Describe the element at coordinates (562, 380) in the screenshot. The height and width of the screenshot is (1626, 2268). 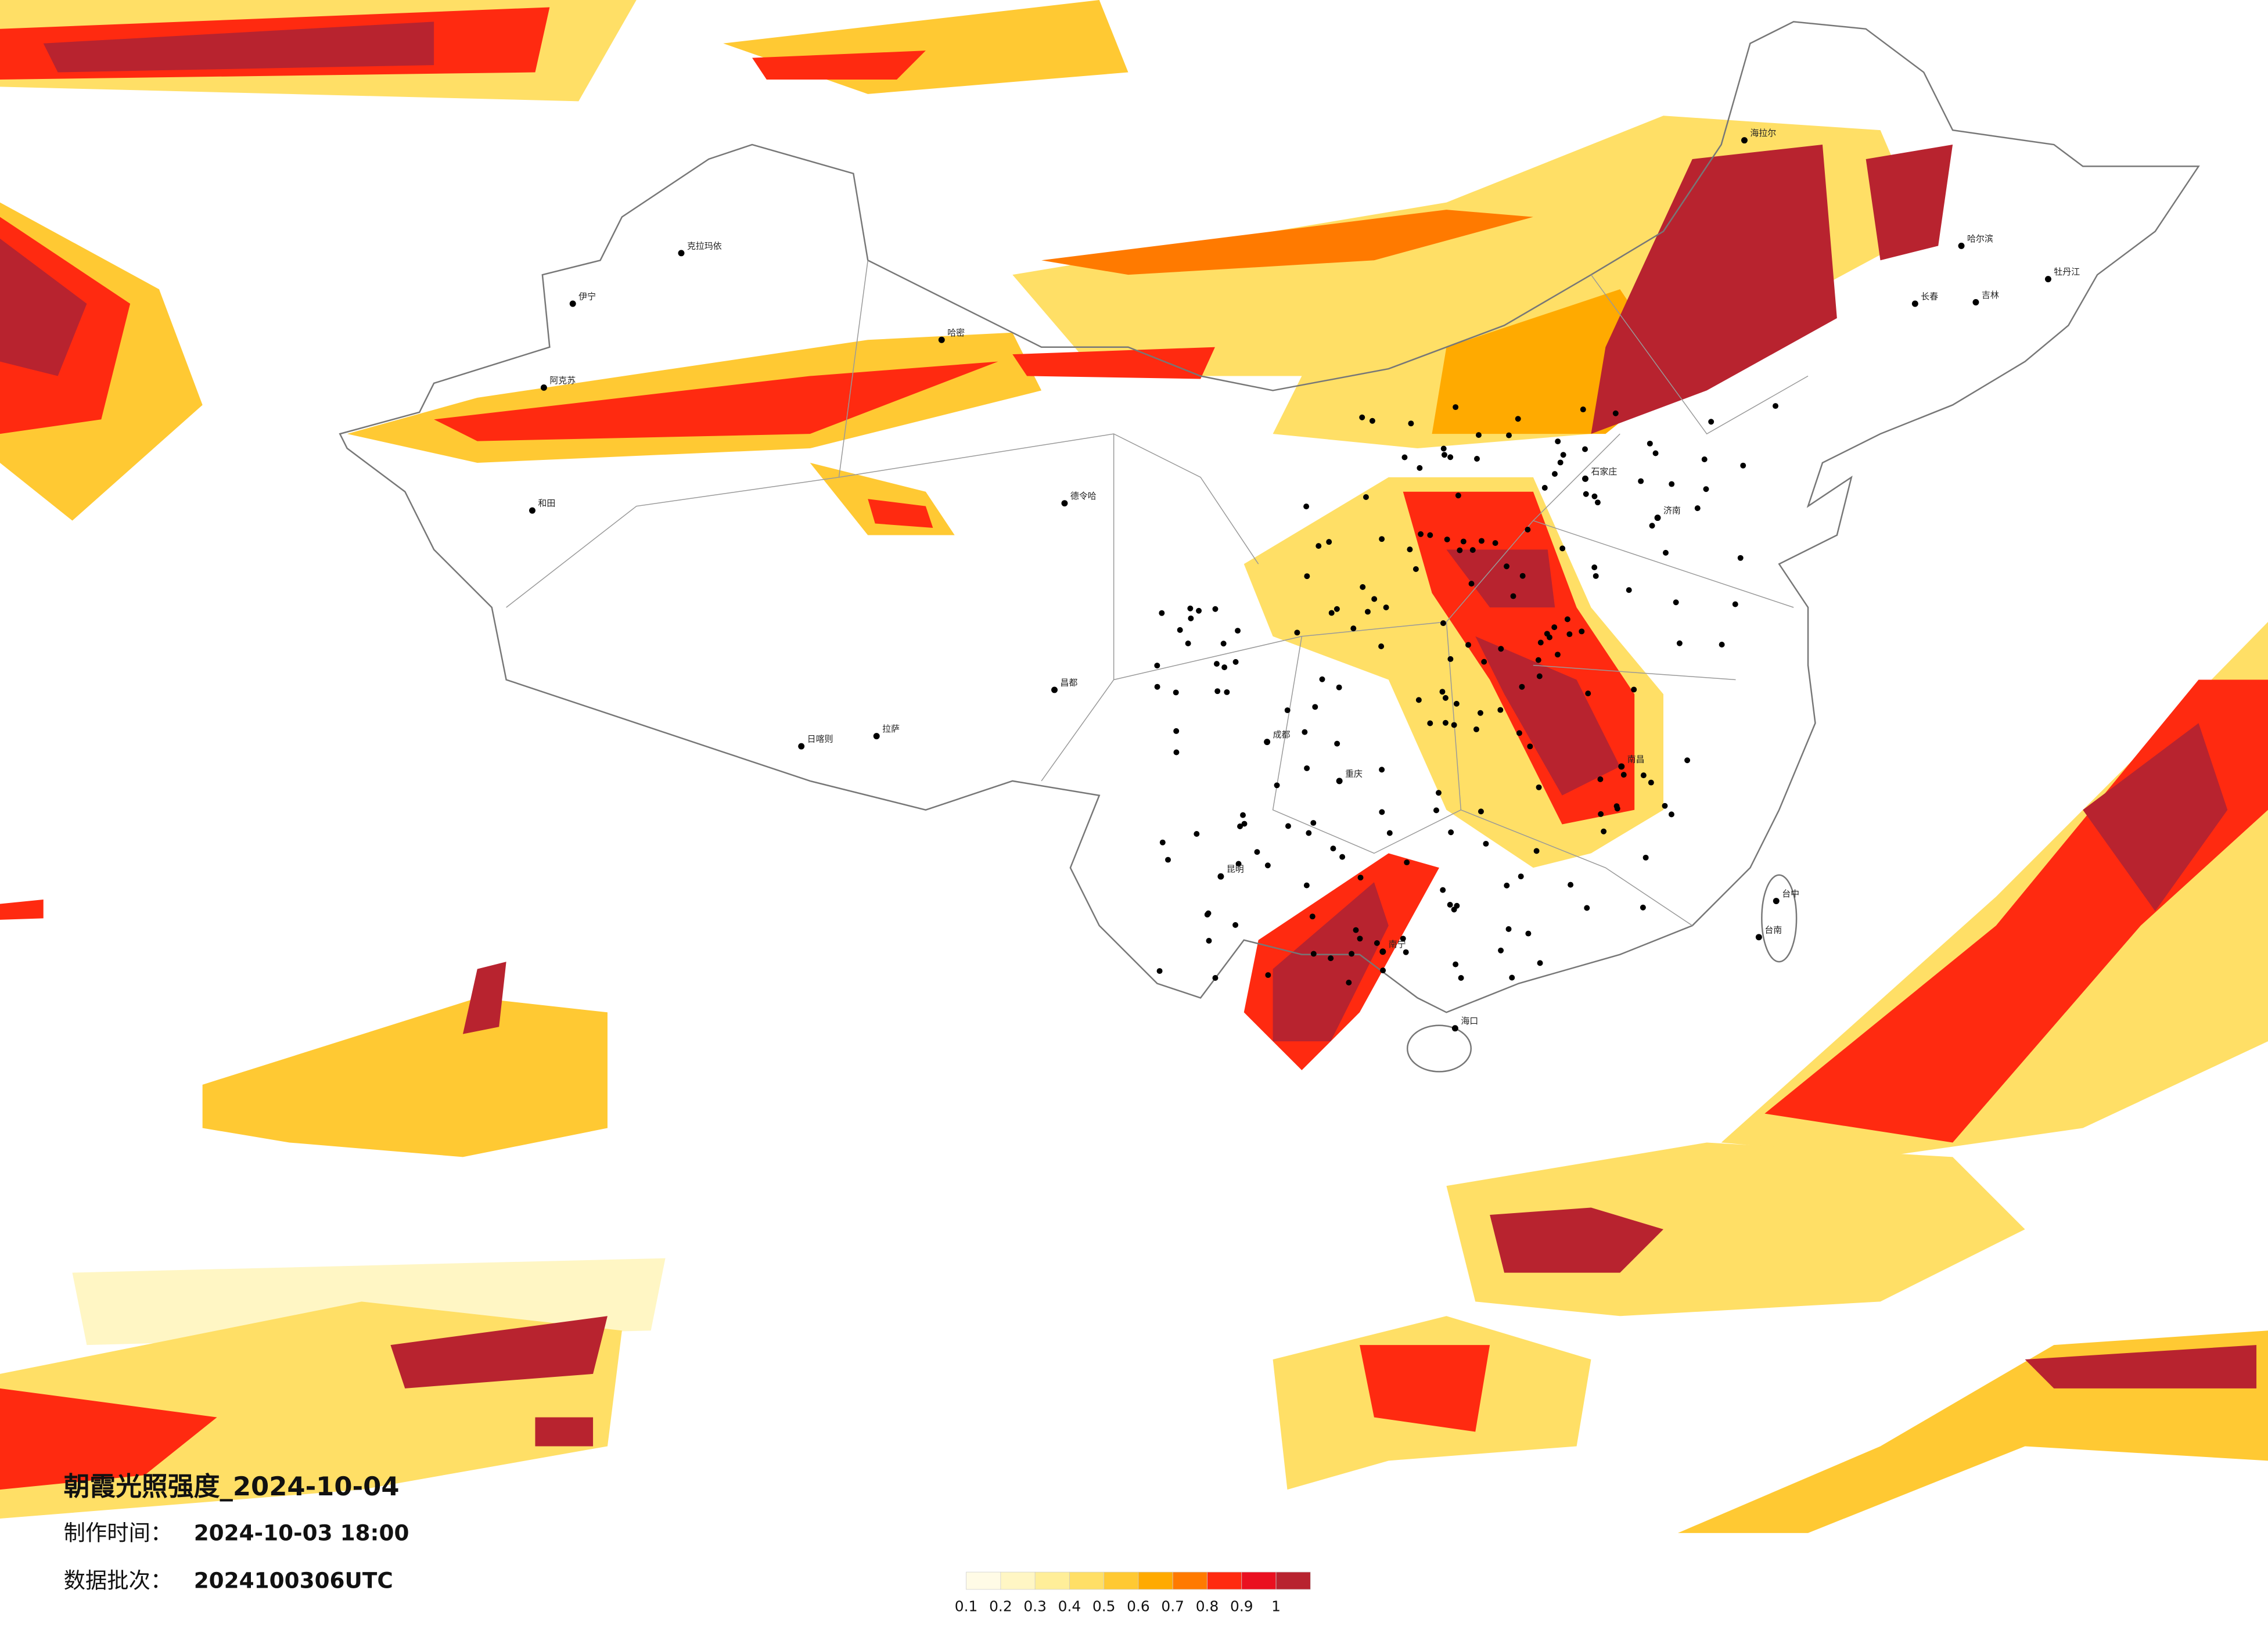
I see `city-label: 阿克苏` at that location.